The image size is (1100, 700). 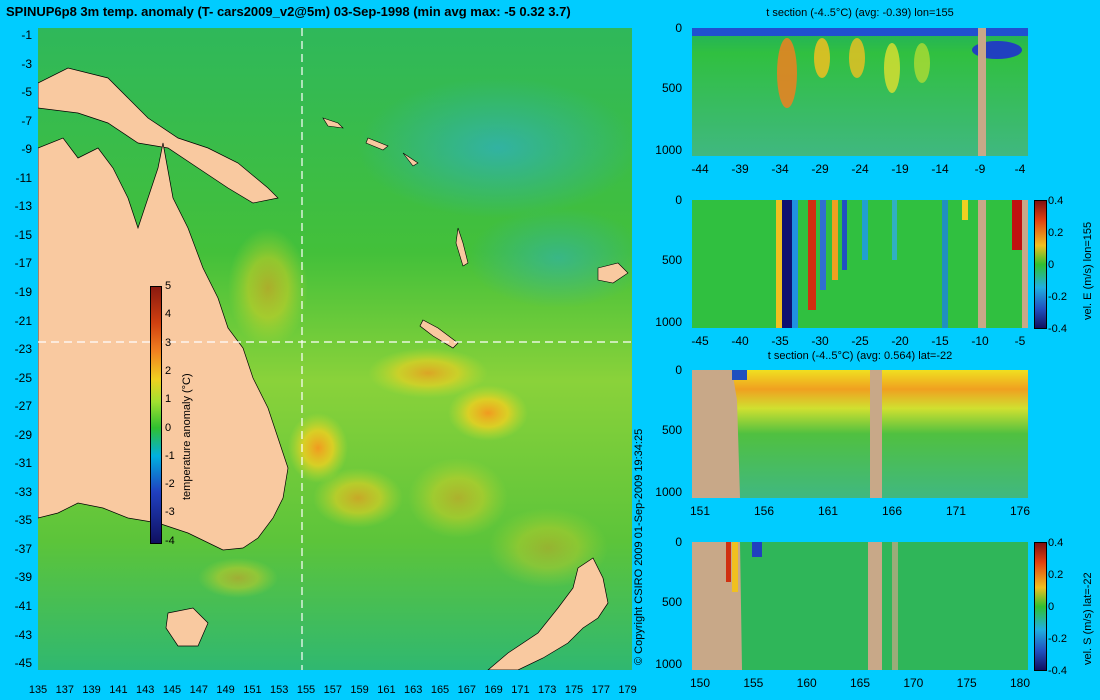 I want to click on tasmania-landmass, so click(x=187, y=627).